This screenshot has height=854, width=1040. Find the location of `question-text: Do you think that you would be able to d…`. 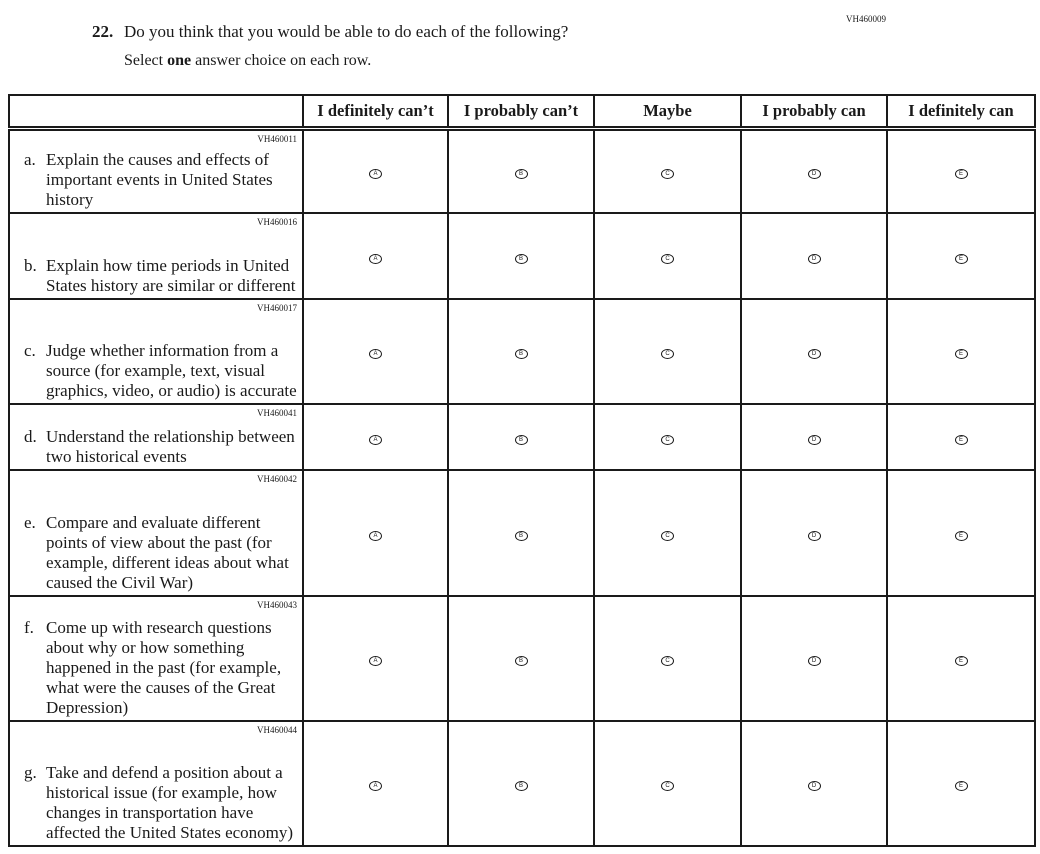

question-text: Do you think that you would be able to d… is located at coordinates (346, 31).